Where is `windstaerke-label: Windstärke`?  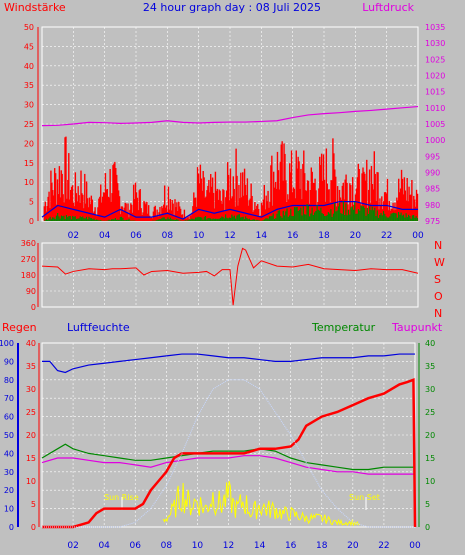 windstaerke-label: Windstärke is located at coordinates (35, 7).